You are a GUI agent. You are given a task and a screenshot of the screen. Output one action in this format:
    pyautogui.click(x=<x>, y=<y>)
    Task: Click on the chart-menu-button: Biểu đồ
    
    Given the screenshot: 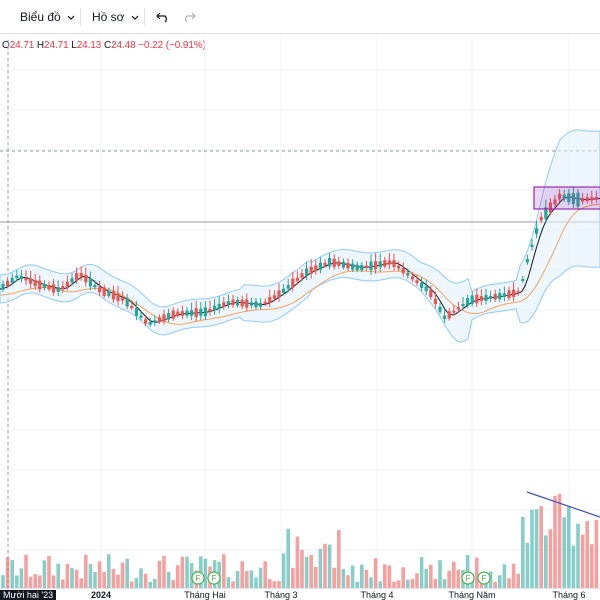 What is the action you would take?
    pyautogui.click(x=47, y=17)
    